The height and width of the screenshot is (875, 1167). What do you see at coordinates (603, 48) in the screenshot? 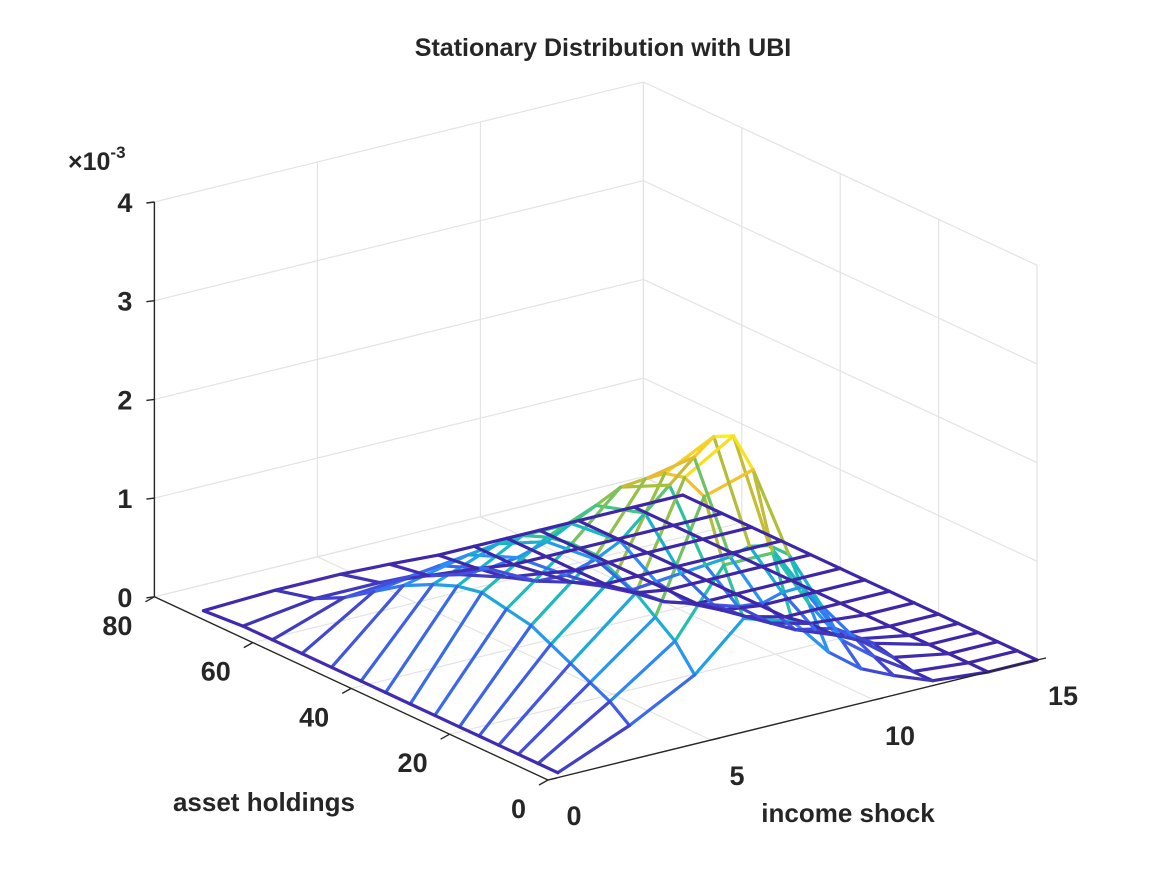
I see `chart-title: Stationary Distribution with UBI` at bounding box center [603, 48].